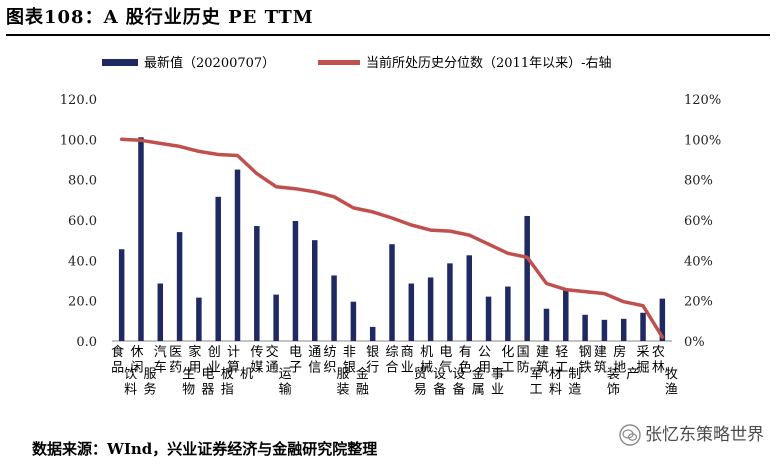 This screenshot has height=467, width=776. Describe the element at coordinates (472, 371) in the screenshot. I see `category-label: 有色金属` at that location.